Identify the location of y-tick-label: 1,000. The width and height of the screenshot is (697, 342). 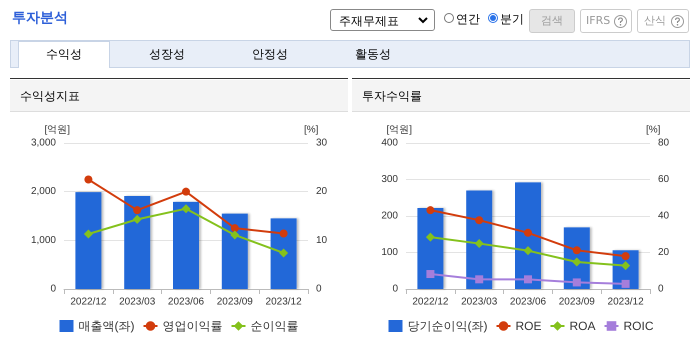
(43, 240).